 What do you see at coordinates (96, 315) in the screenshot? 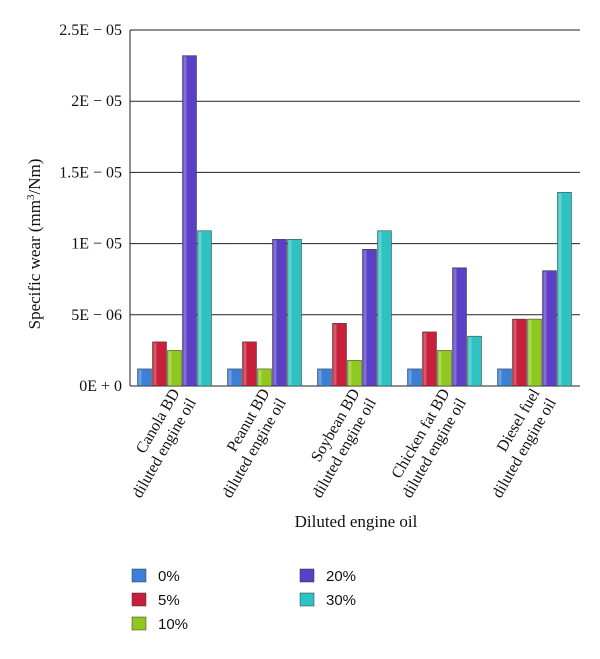
I see `y-tick-label: 5E − 06` at bounding box center [96, 315].